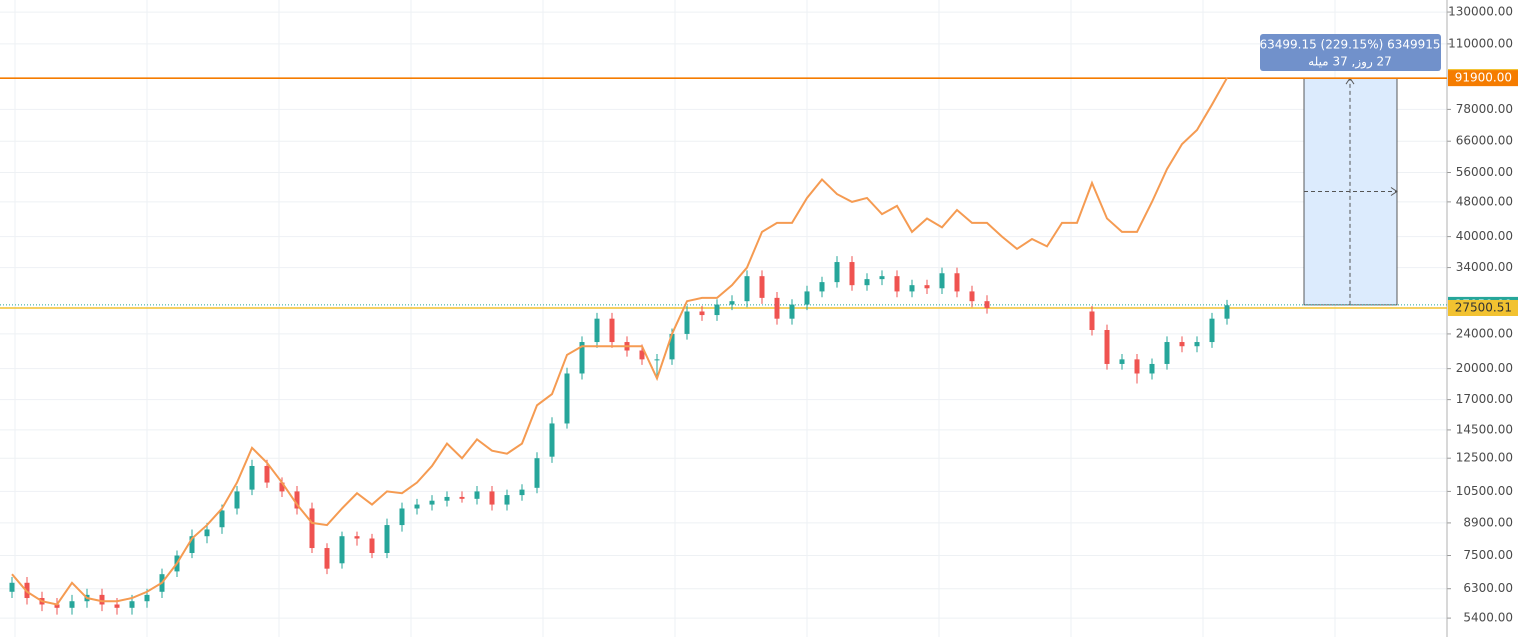 Image resolution: width=1521 pixels, height=637 pixels. What do you see at coordinates (1484, 333) in the screenshot?
I see `y-tick-label: 24000.00` at bounding box center [1484, 333].